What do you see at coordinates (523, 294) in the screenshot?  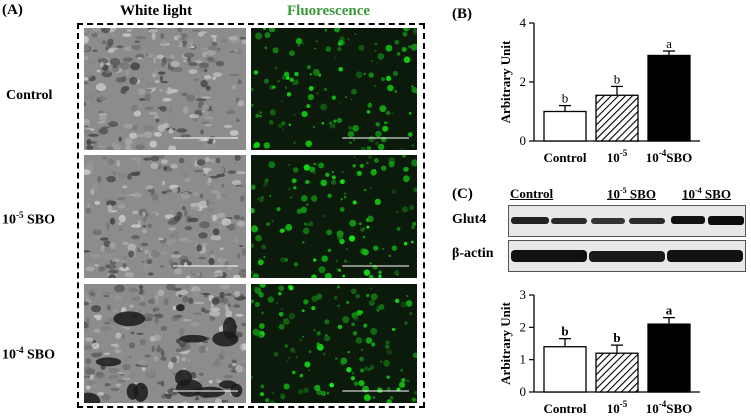 I see `y-tick-label: 3` at bounding box center [523, 294].